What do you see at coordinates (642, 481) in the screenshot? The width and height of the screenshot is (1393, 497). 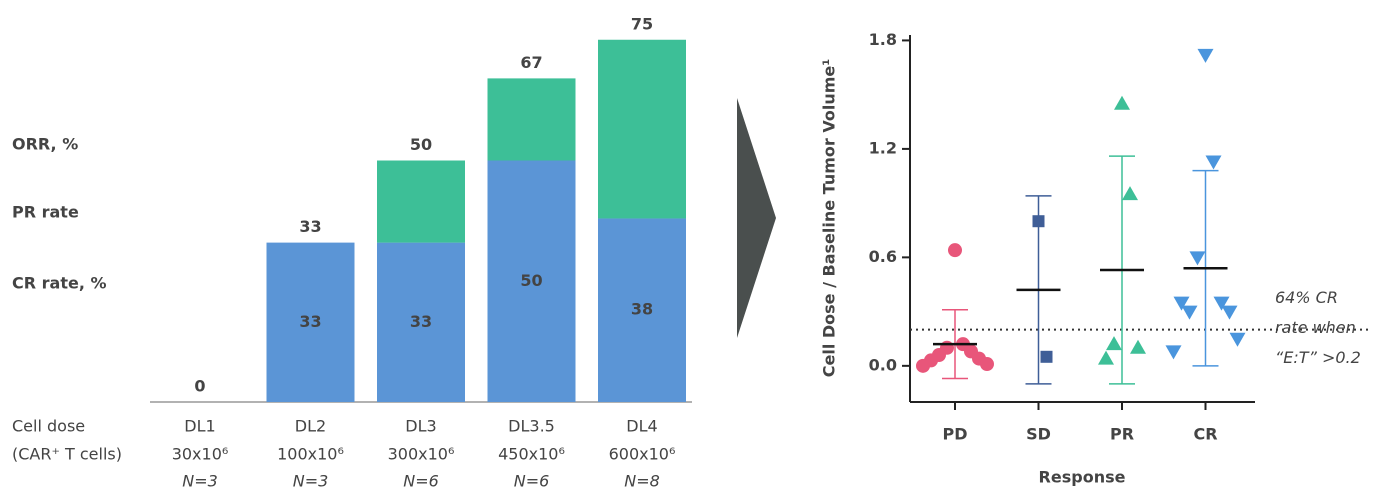 I see `n-label: N=8` at bounding box center [642, 481].